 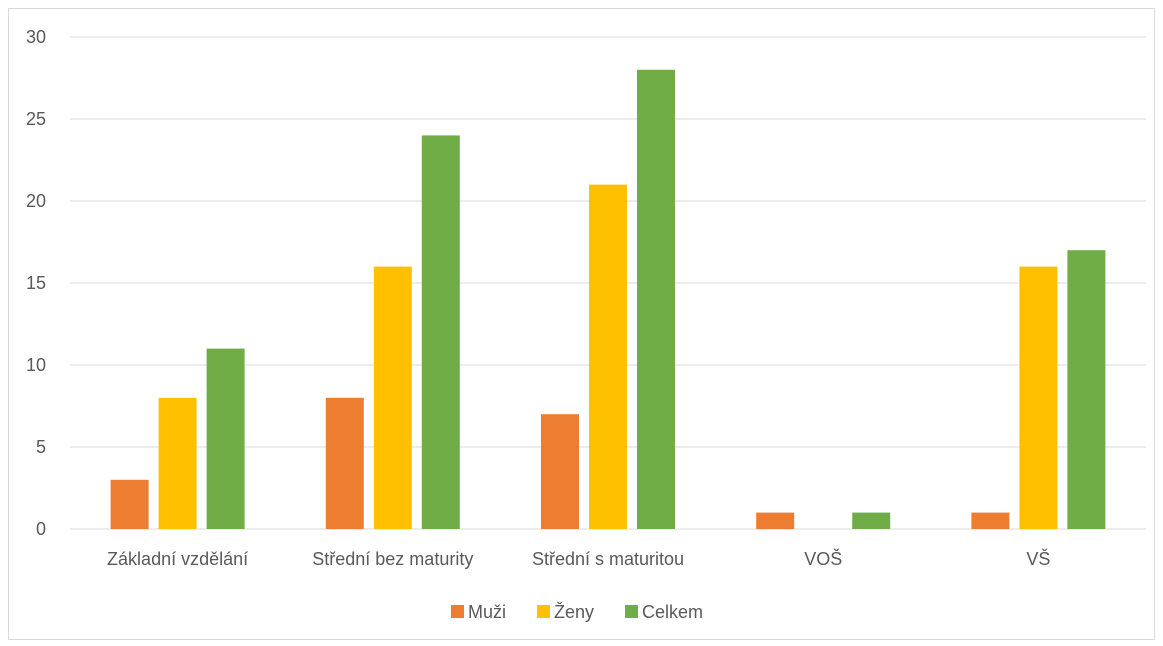 What do you see at coordinates (392, 559) in the screenshot?
I see `x-category-label: Střední bez maturity` at bounding box center [392, 559].